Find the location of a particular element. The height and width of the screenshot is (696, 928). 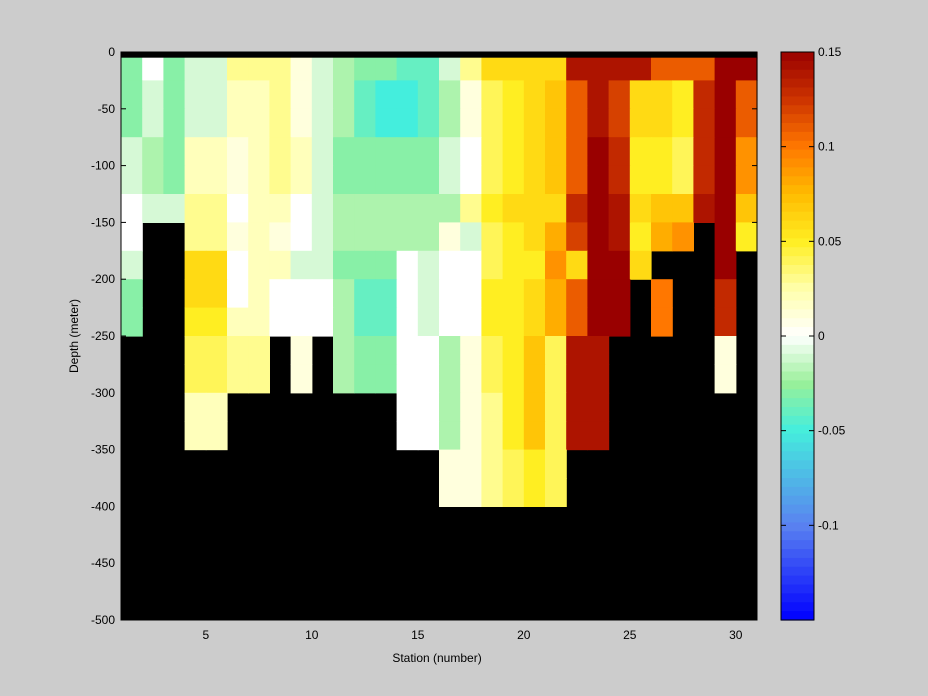

x-tick-label: 20 is located at coordinates (524, 635).